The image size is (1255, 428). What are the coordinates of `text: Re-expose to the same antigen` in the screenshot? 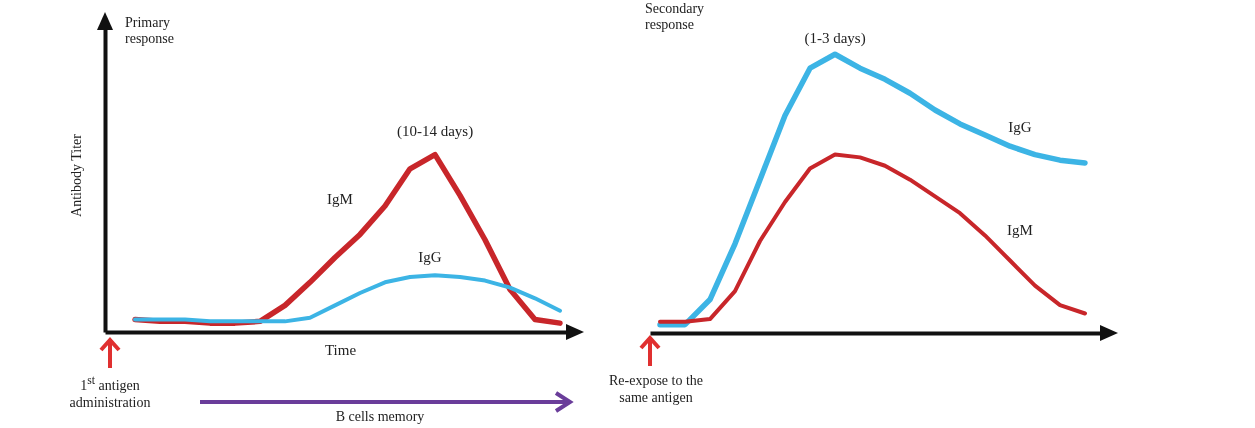 It's located at (656, 389).